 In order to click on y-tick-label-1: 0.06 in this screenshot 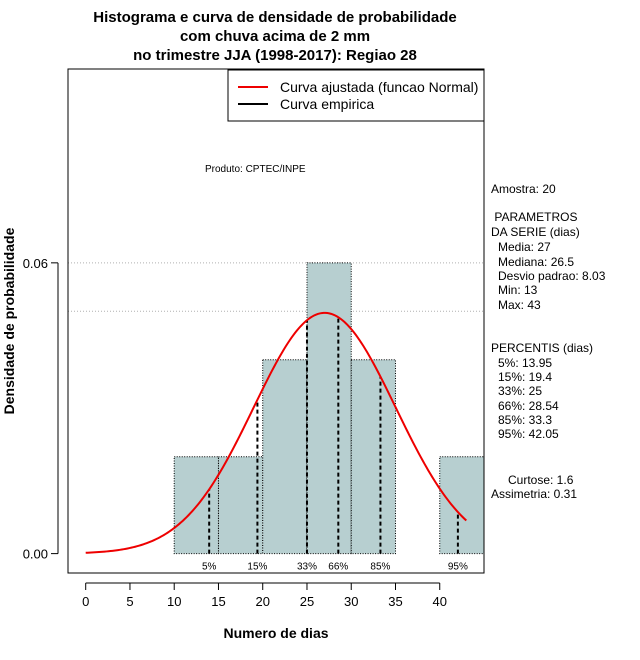, I will do `click(35, 263)`.